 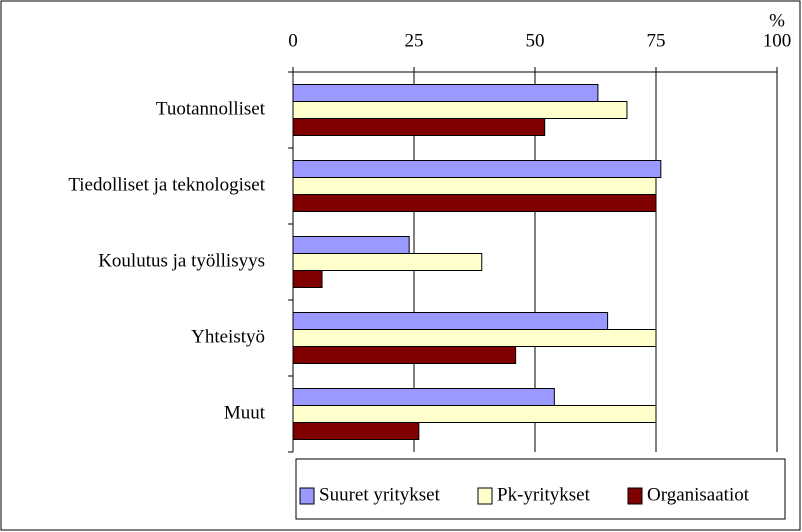 What do you see at coordinates (777, 20) in the screenshot?
I see `x-axis-label: %` at bounding box center [777, 20].